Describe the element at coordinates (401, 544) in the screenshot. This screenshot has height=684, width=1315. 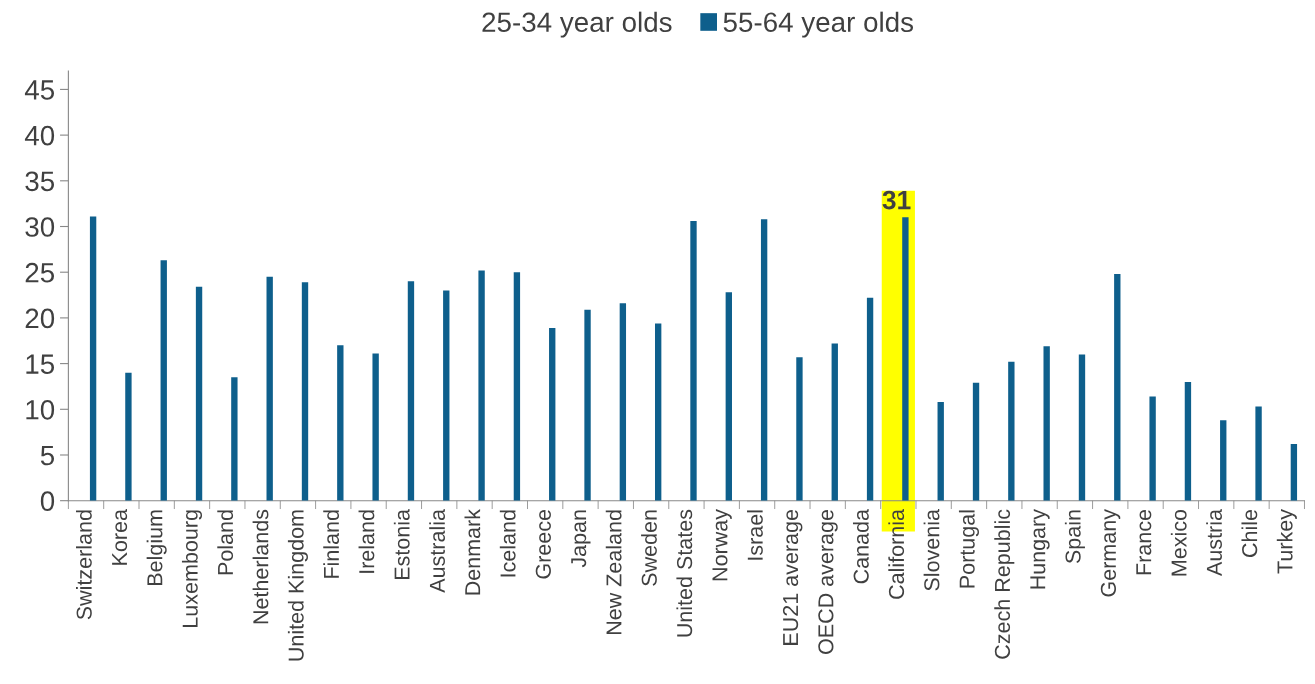
I see `x-tick-label: Estonia` at that location.